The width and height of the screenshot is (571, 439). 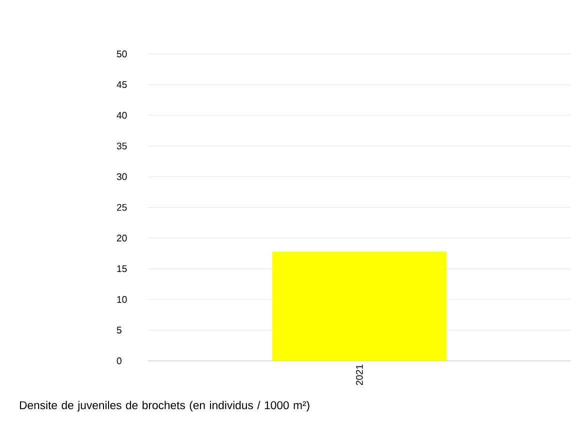 I want to click on y-tick-label: 35, so click(x=121, y=146).